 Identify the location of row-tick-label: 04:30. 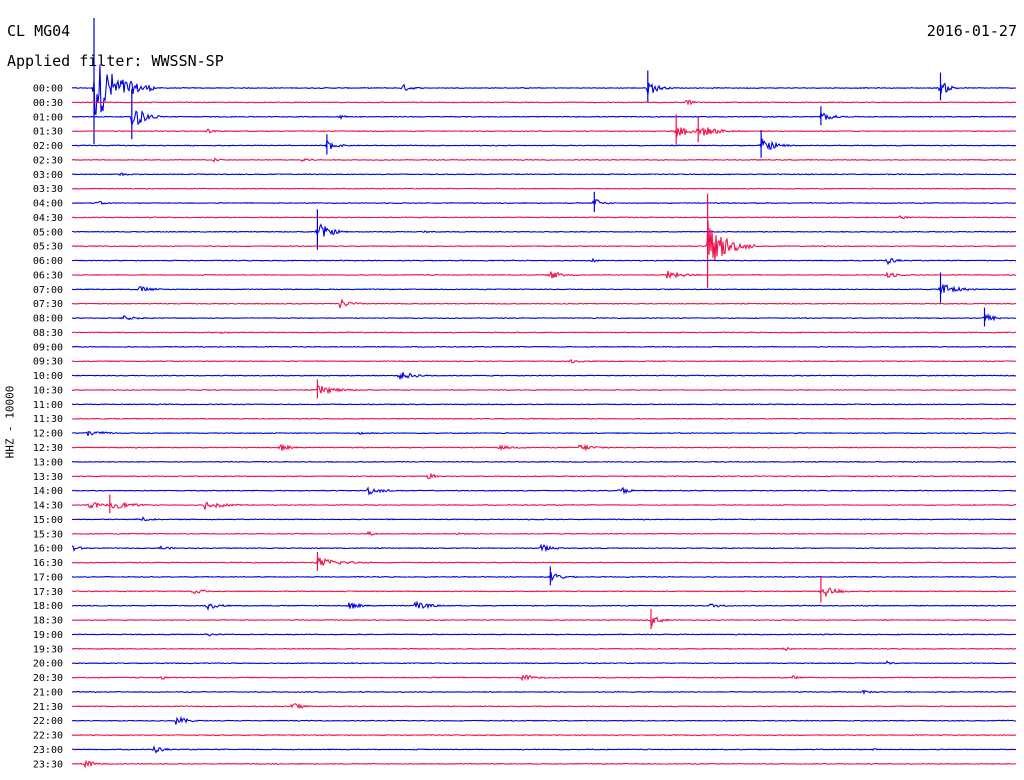
(48, 218).